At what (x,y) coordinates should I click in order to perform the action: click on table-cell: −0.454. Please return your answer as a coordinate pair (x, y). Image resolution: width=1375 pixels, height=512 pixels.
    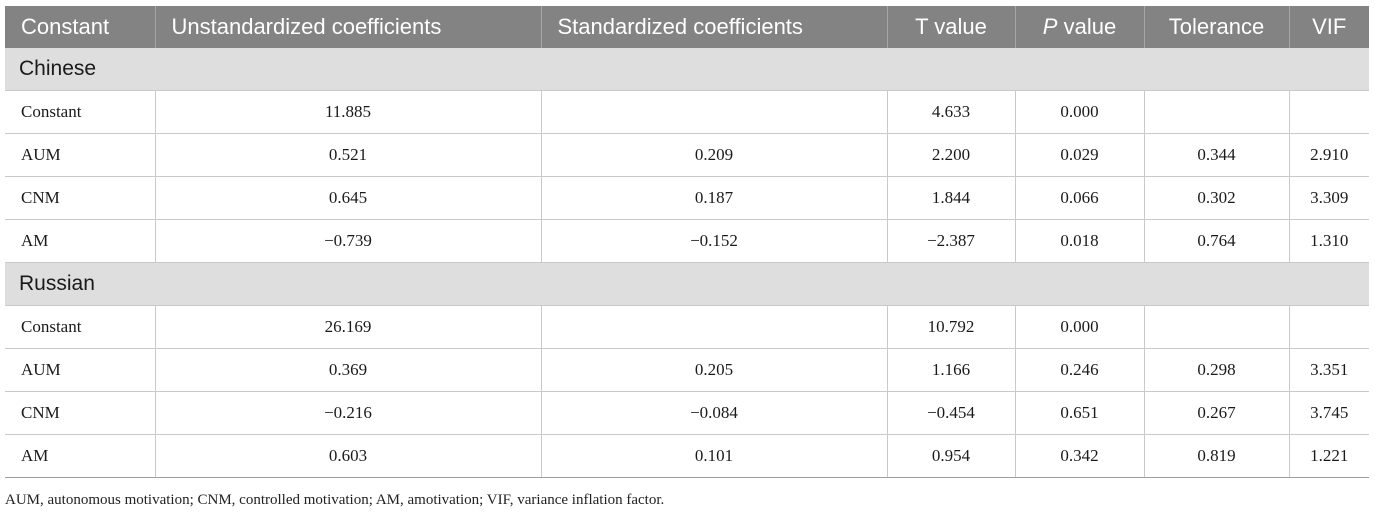
    Looking at the image, I should click on (951, 413).